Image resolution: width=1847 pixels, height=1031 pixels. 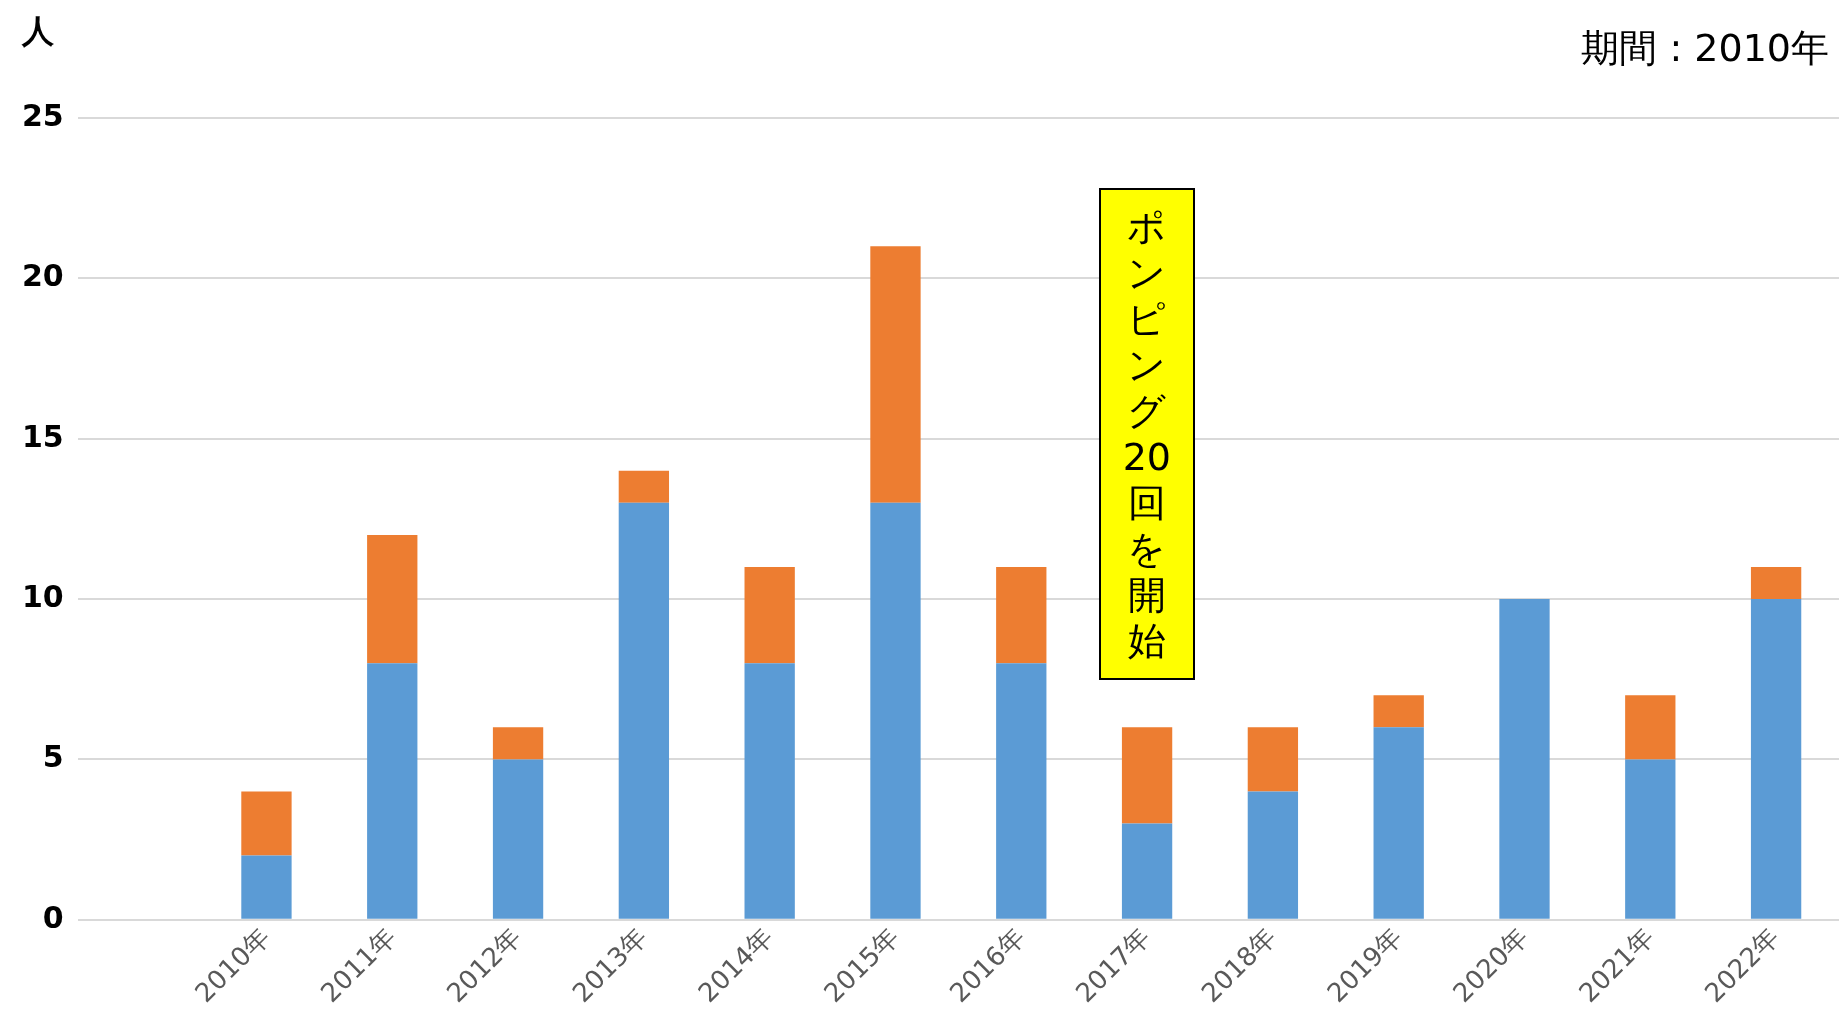 I want to click on text: ポンピング20回を開始, so click(x=1146, y=434).